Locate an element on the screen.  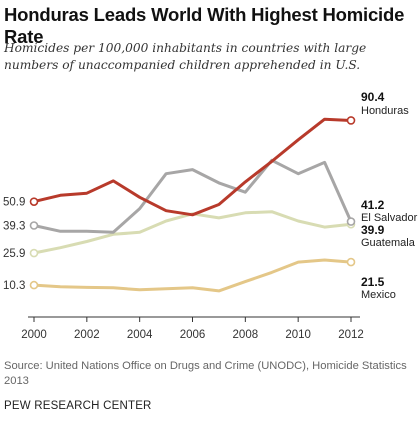
start-point-honduras is located at coordinates (34, 201).